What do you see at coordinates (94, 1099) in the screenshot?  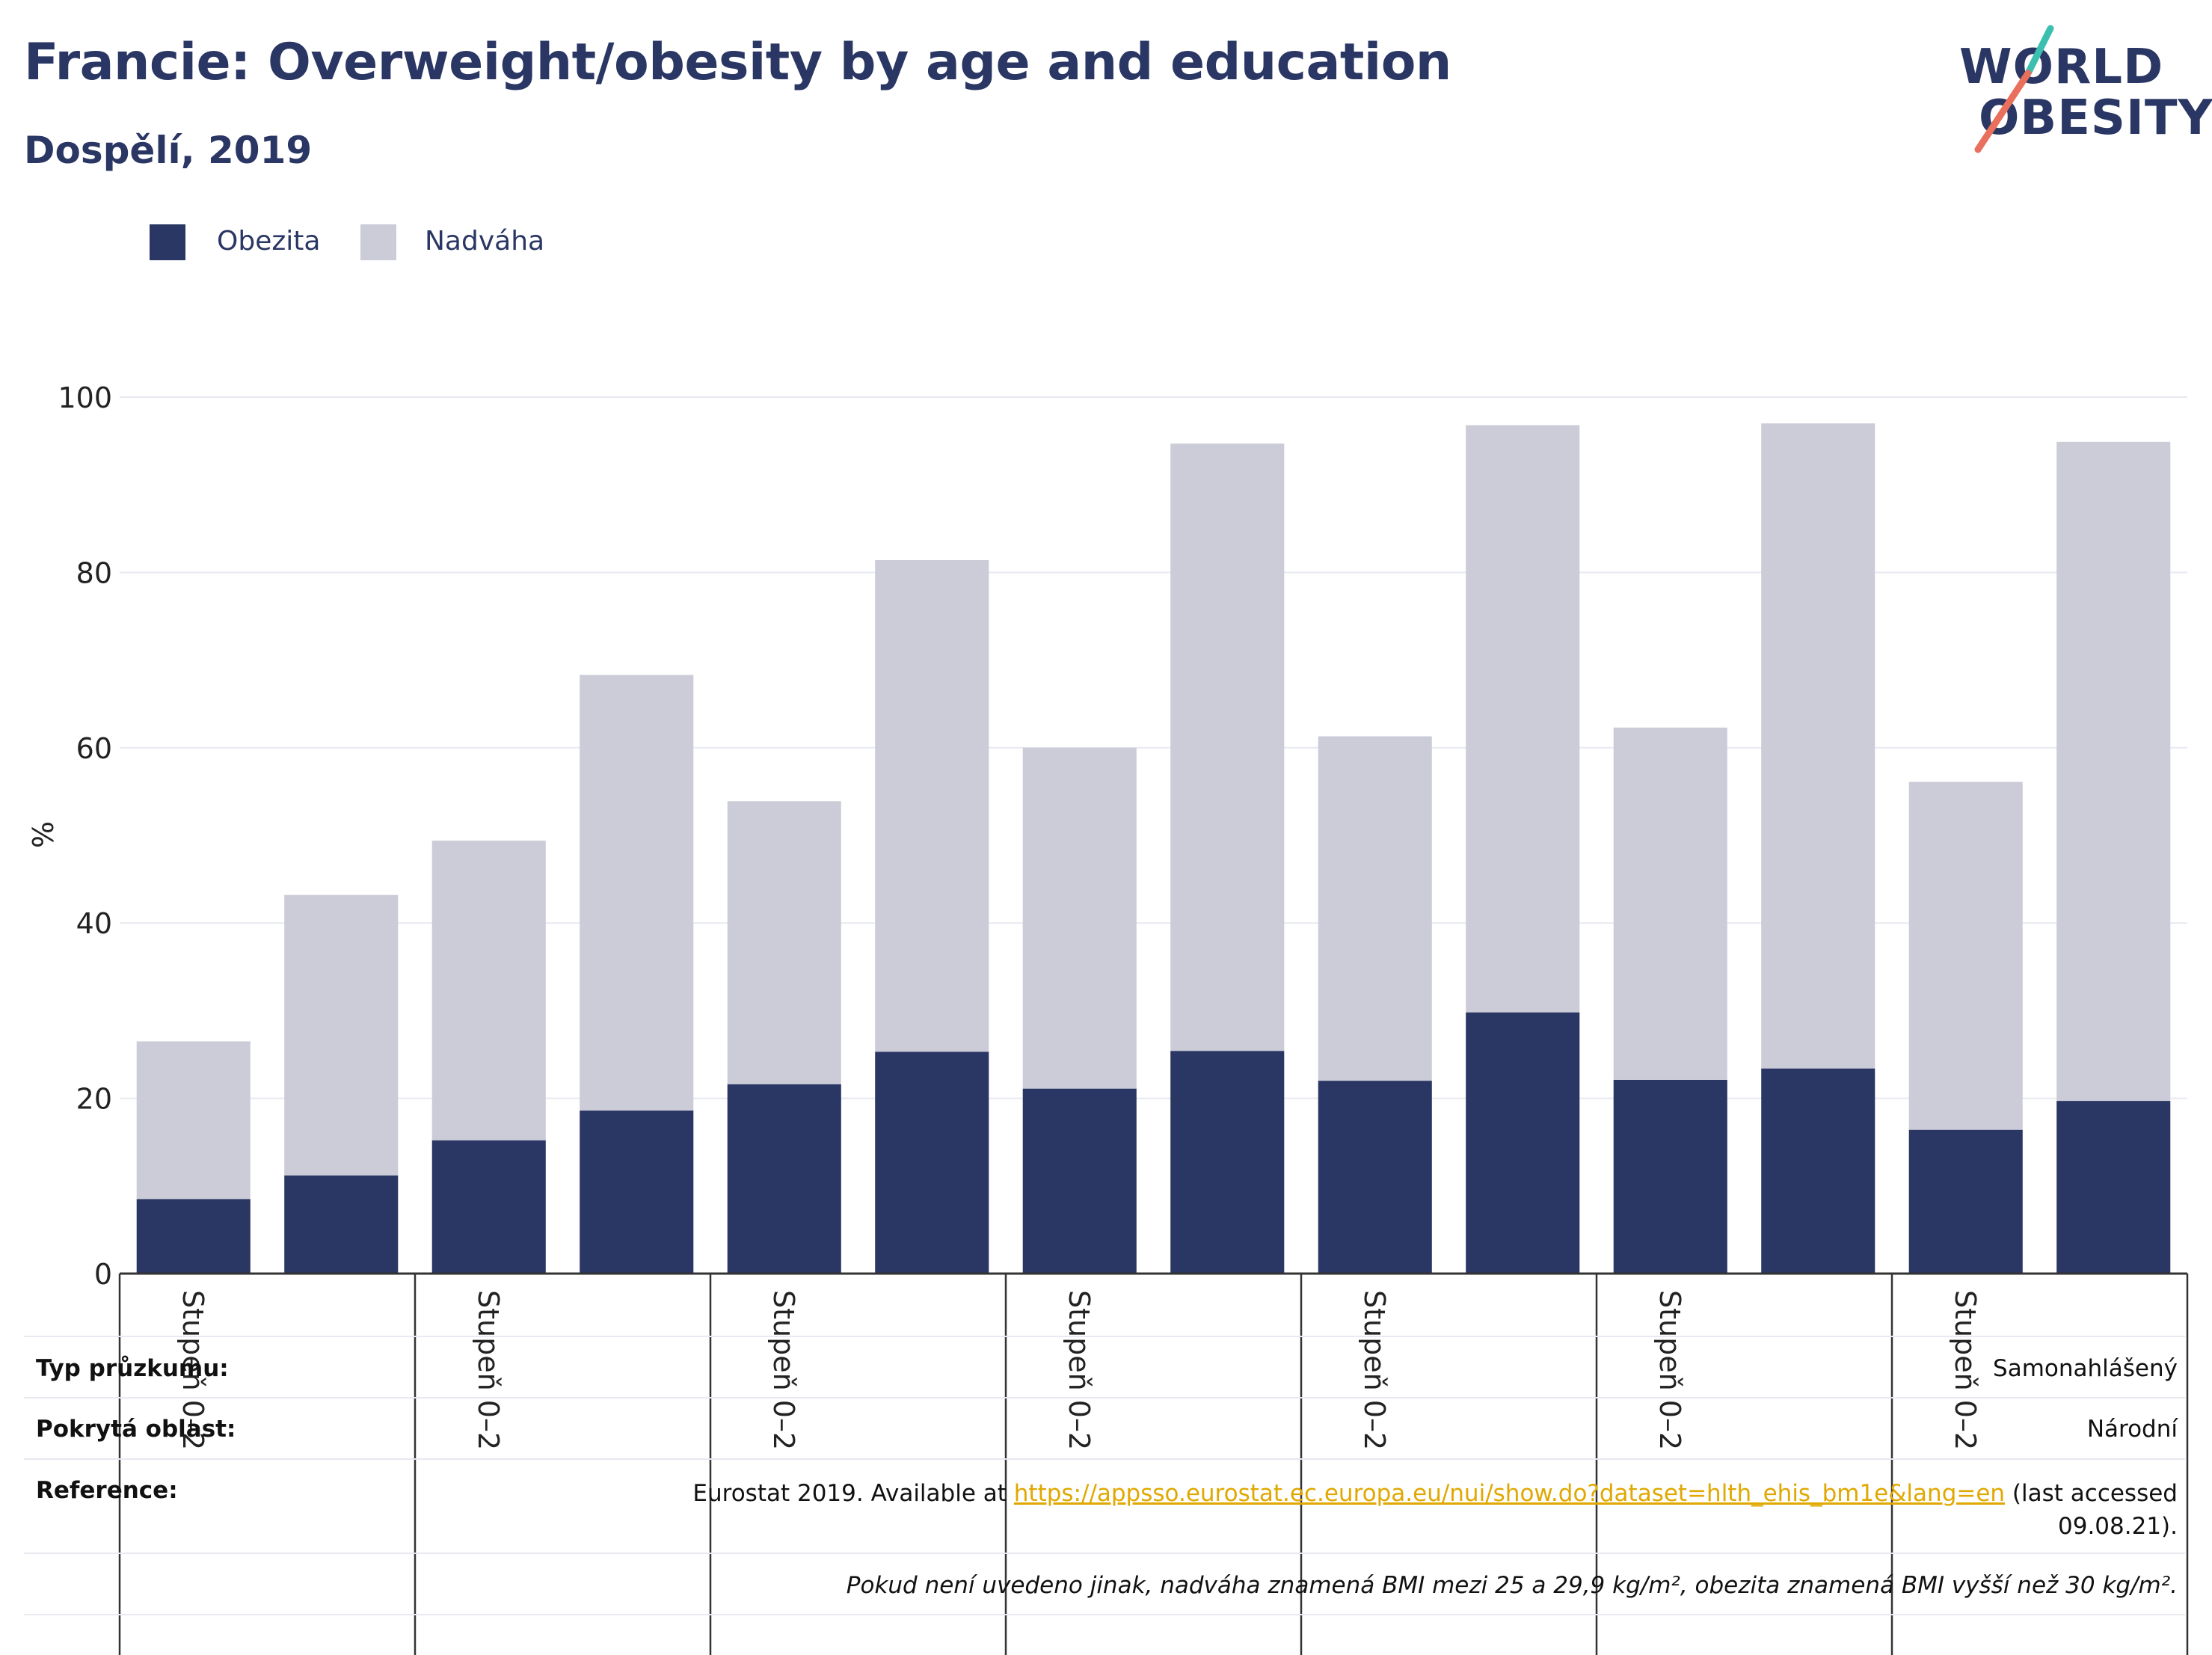 I see `y-tick-label: 20` at bounding box center [94, 1099].